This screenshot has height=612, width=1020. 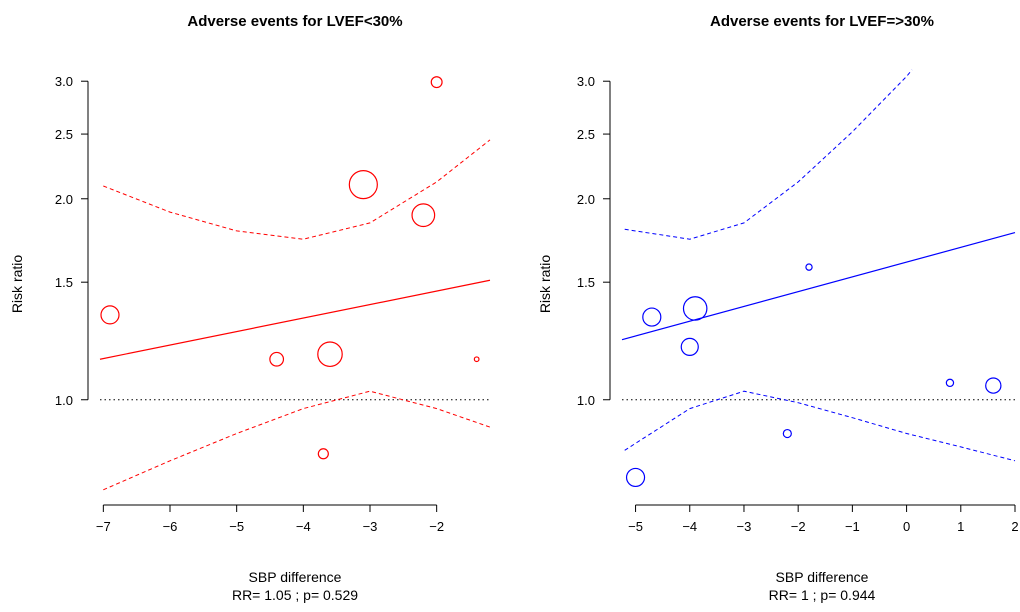 I want to click on x-tick-label: −1, so click(x=852, y=526).